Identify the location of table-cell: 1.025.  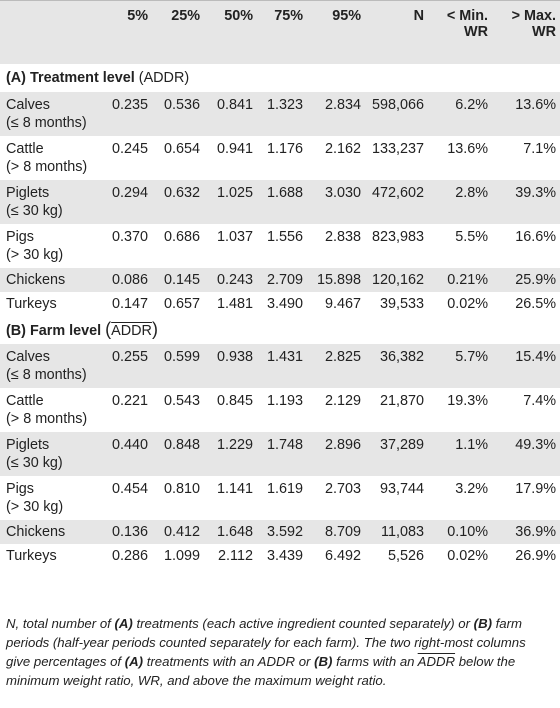
(230, 202).